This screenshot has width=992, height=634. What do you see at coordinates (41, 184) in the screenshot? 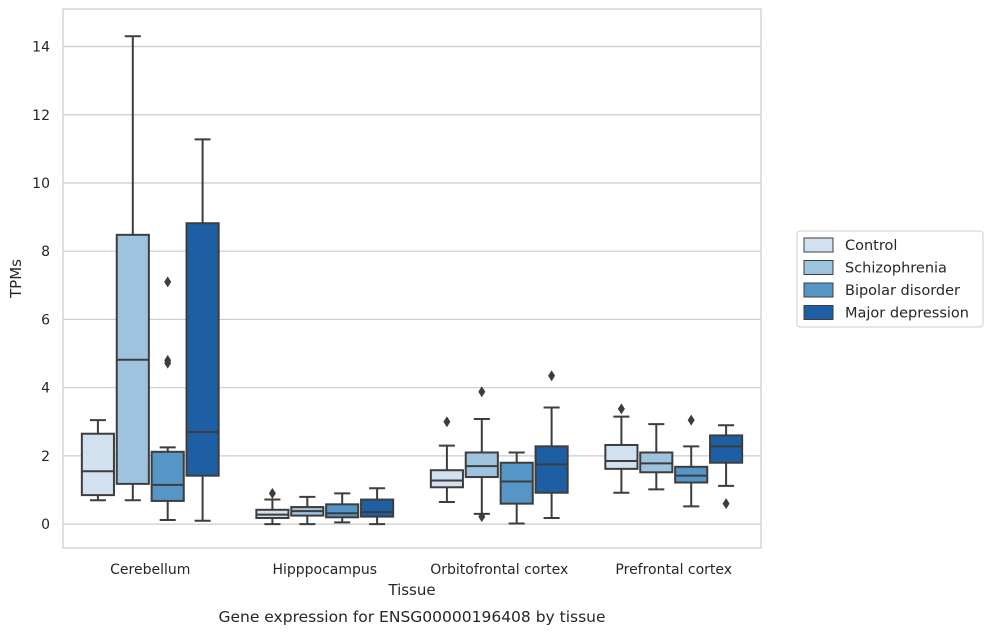
I see `y-tick-label: 10` at bounding box center [41, 184].